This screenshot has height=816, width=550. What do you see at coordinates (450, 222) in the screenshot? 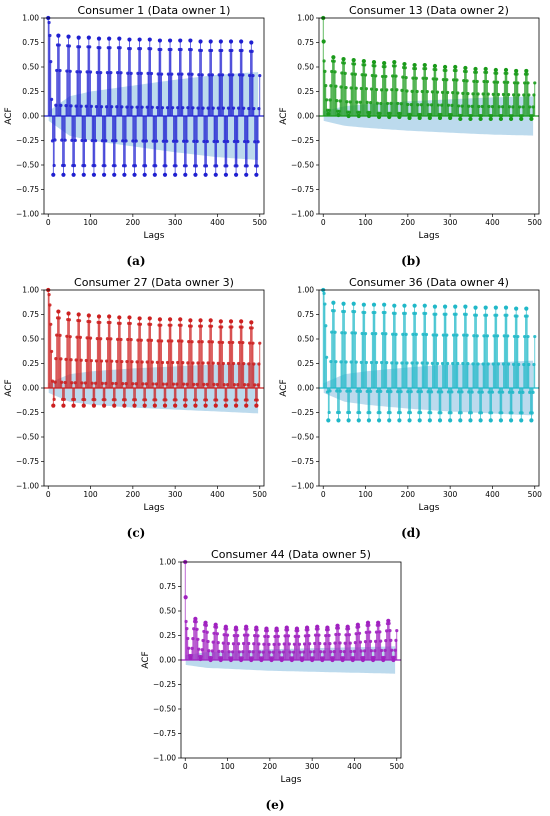
I see `x-tick-label: 300` at bounding box center [450, 222].